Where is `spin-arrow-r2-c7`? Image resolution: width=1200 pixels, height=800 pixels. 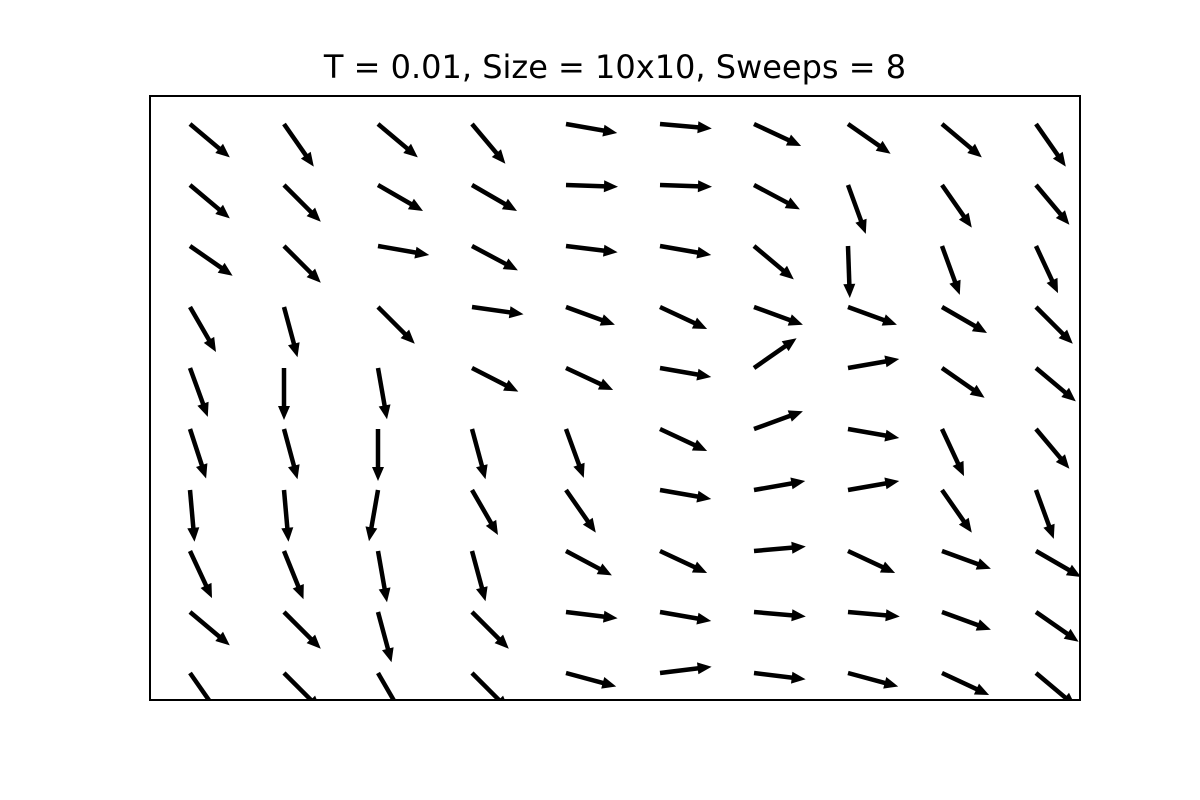 spin-arrow-r2-c7 is located at coordinates (849, 271).